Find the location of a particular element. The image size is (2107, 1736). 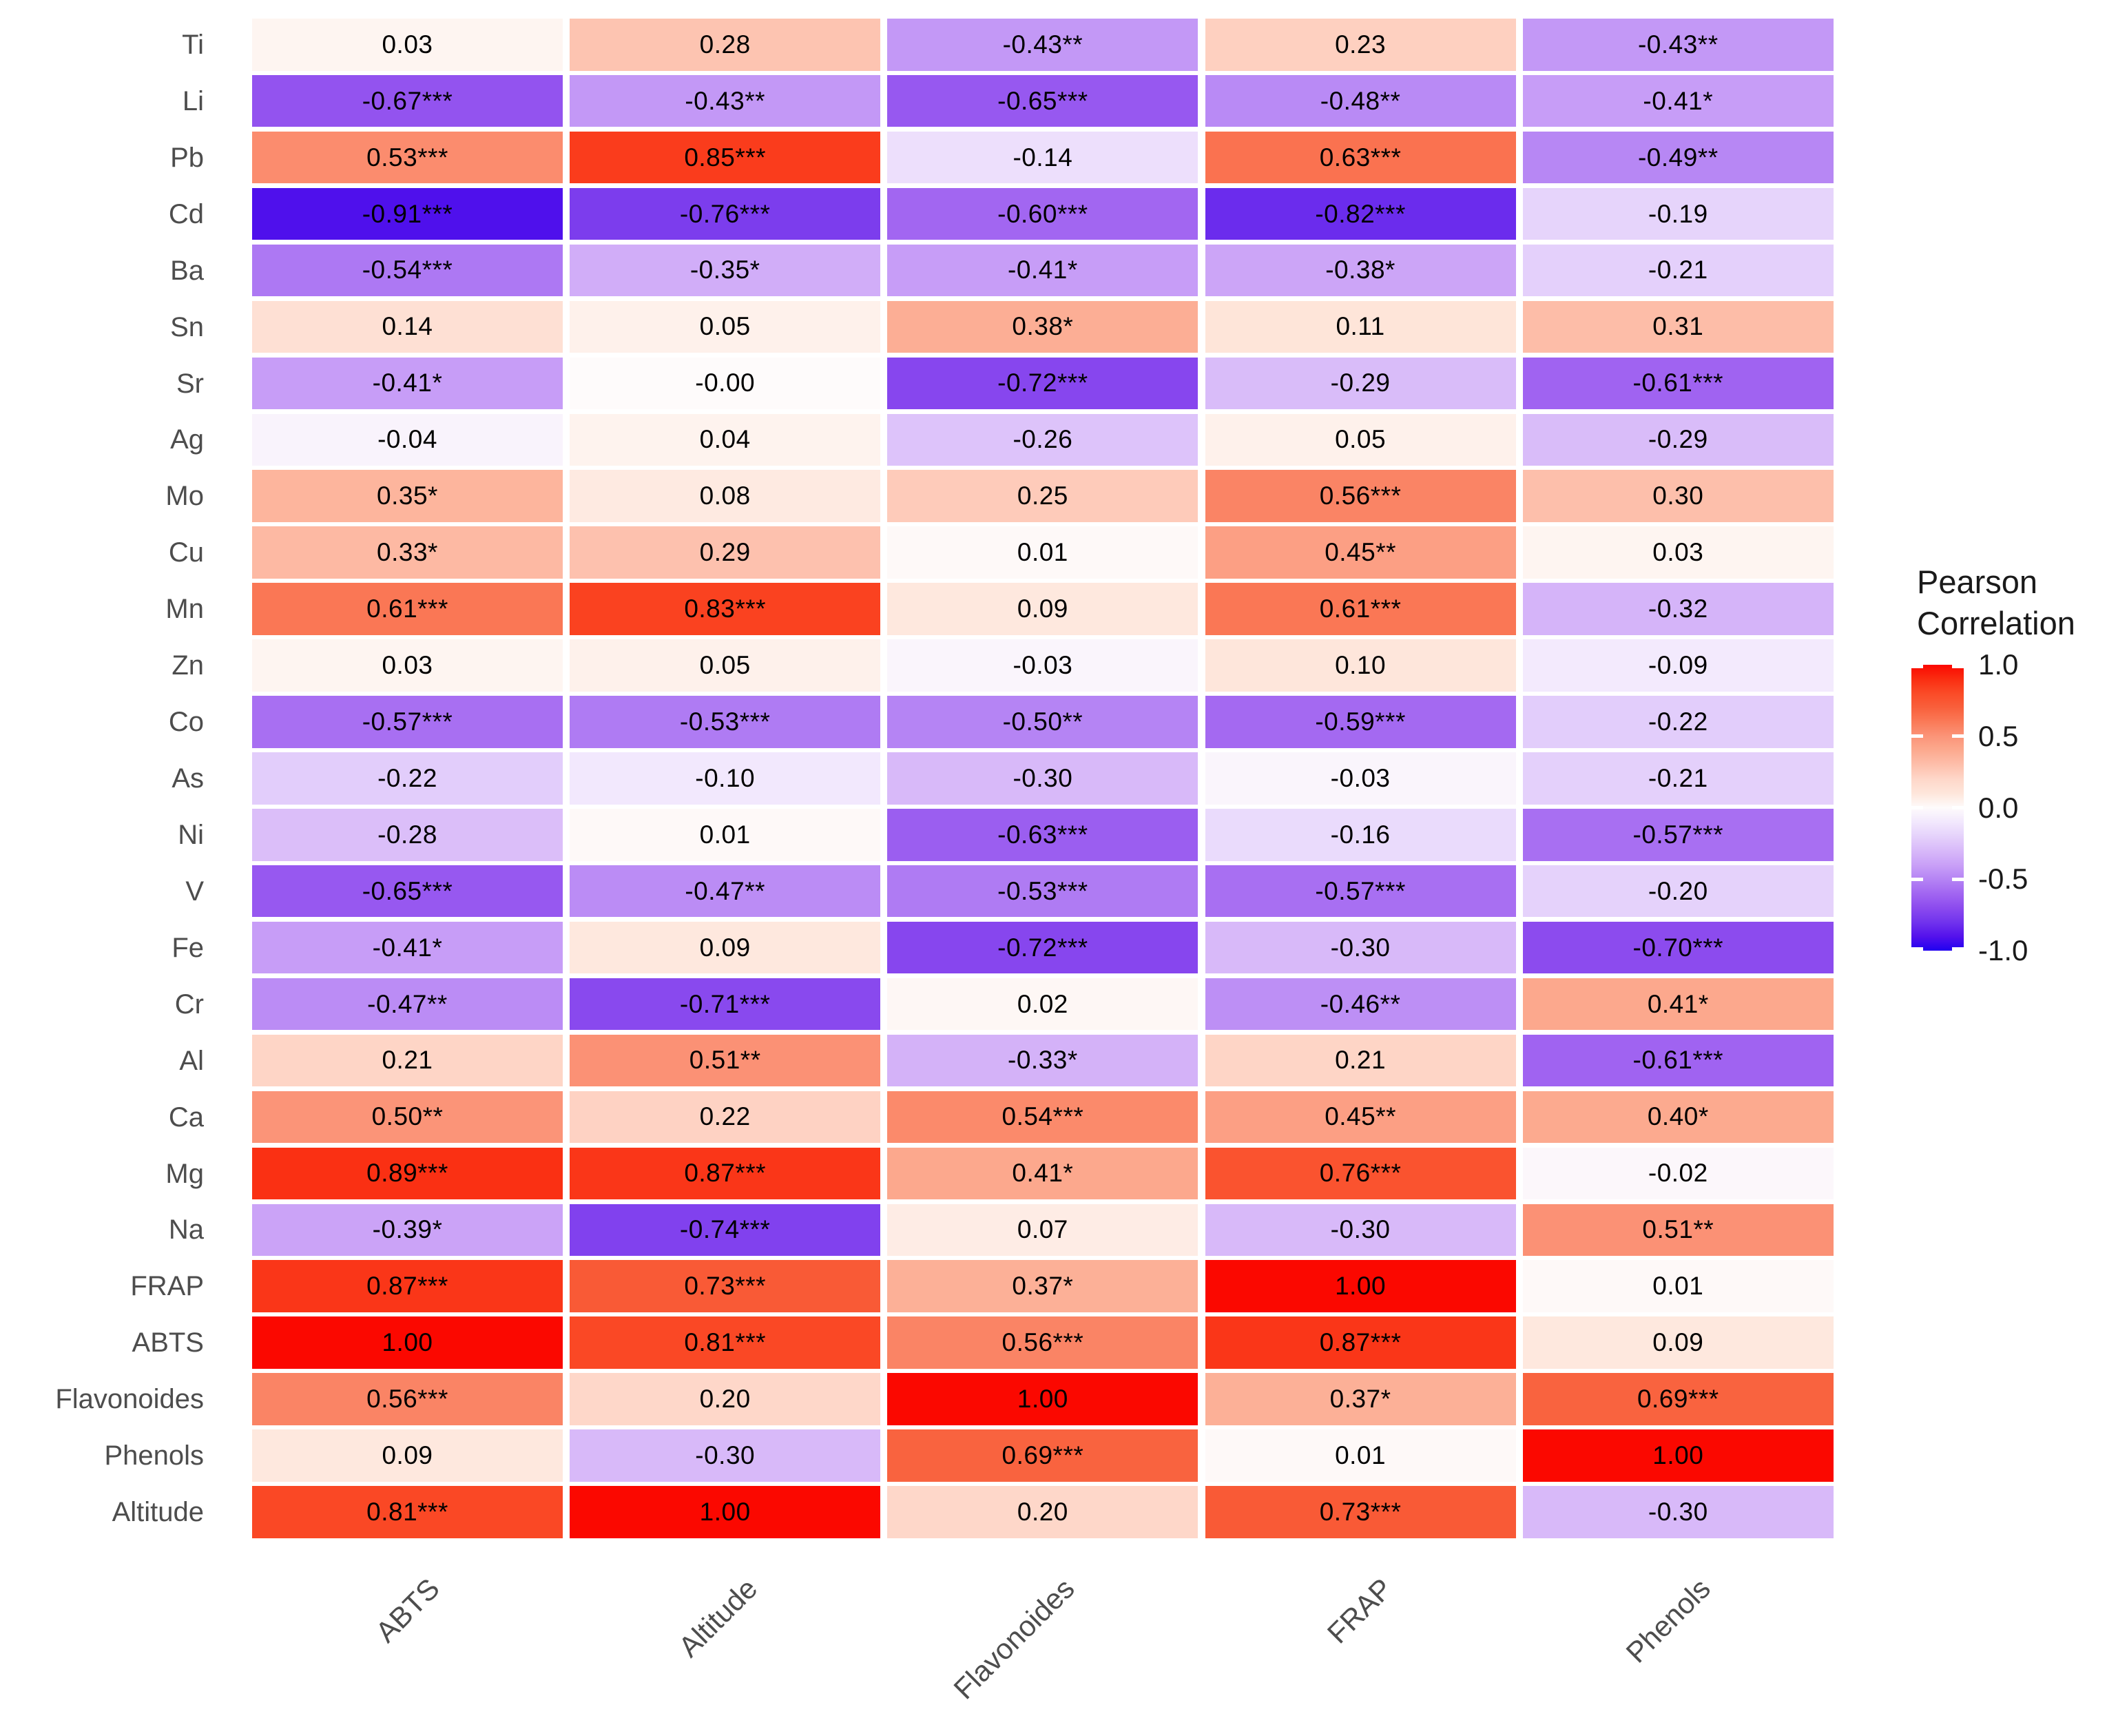

heatmap-cell: -0.49** is located at coordinates (1678, 157).